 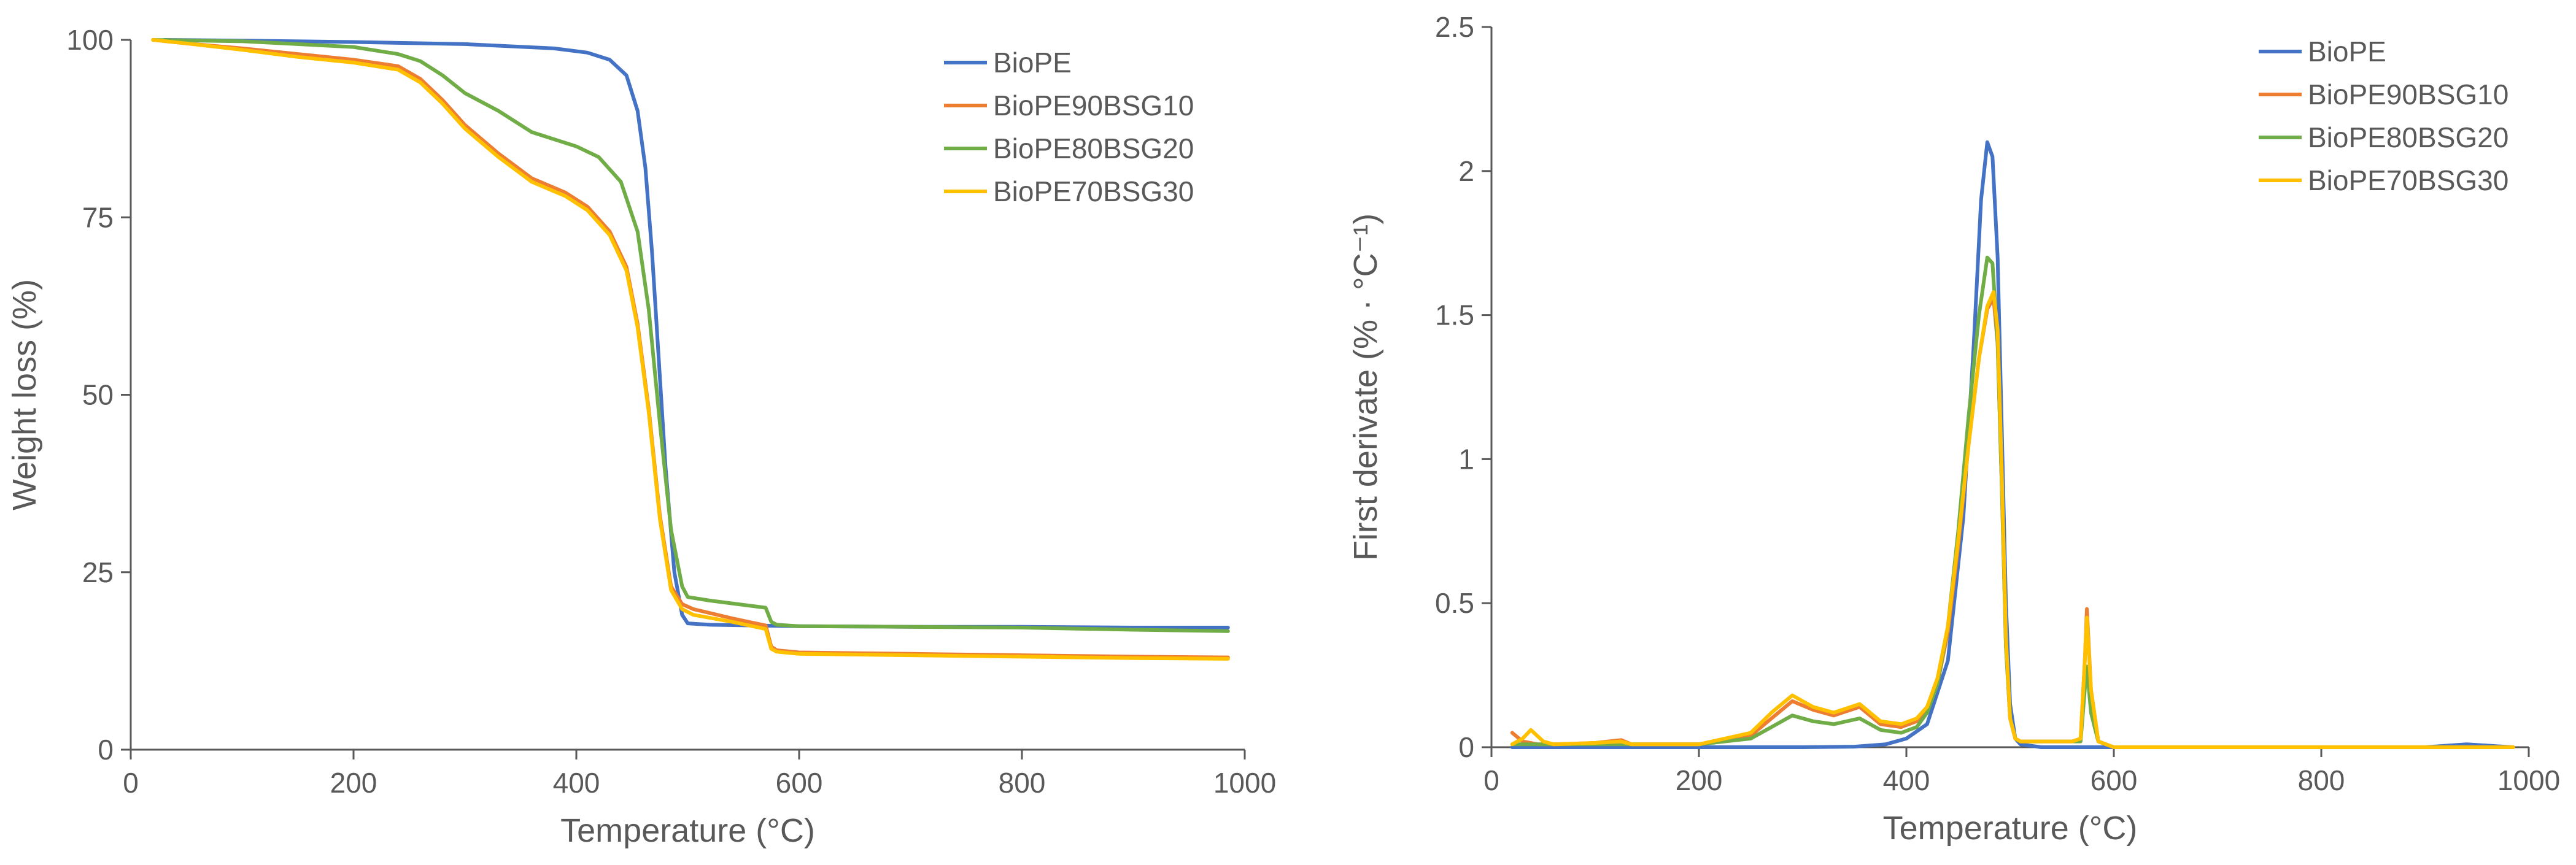 I want to click on y-tick-label: 1, so click(x=1466, y=459).